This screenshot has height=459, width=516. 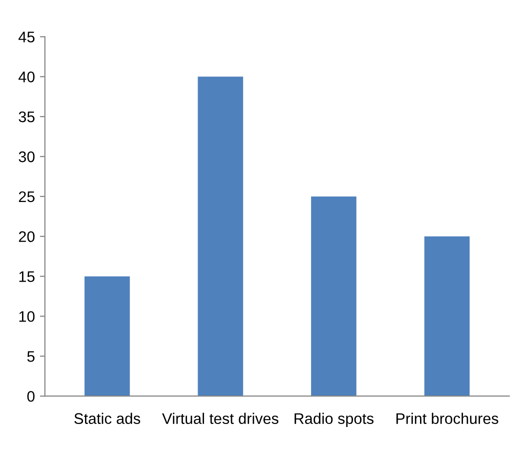 What do you see at coordinates (26, 156) in the screenshot?
I see `y-tick-label: 30` at bounding box center [26, 156].